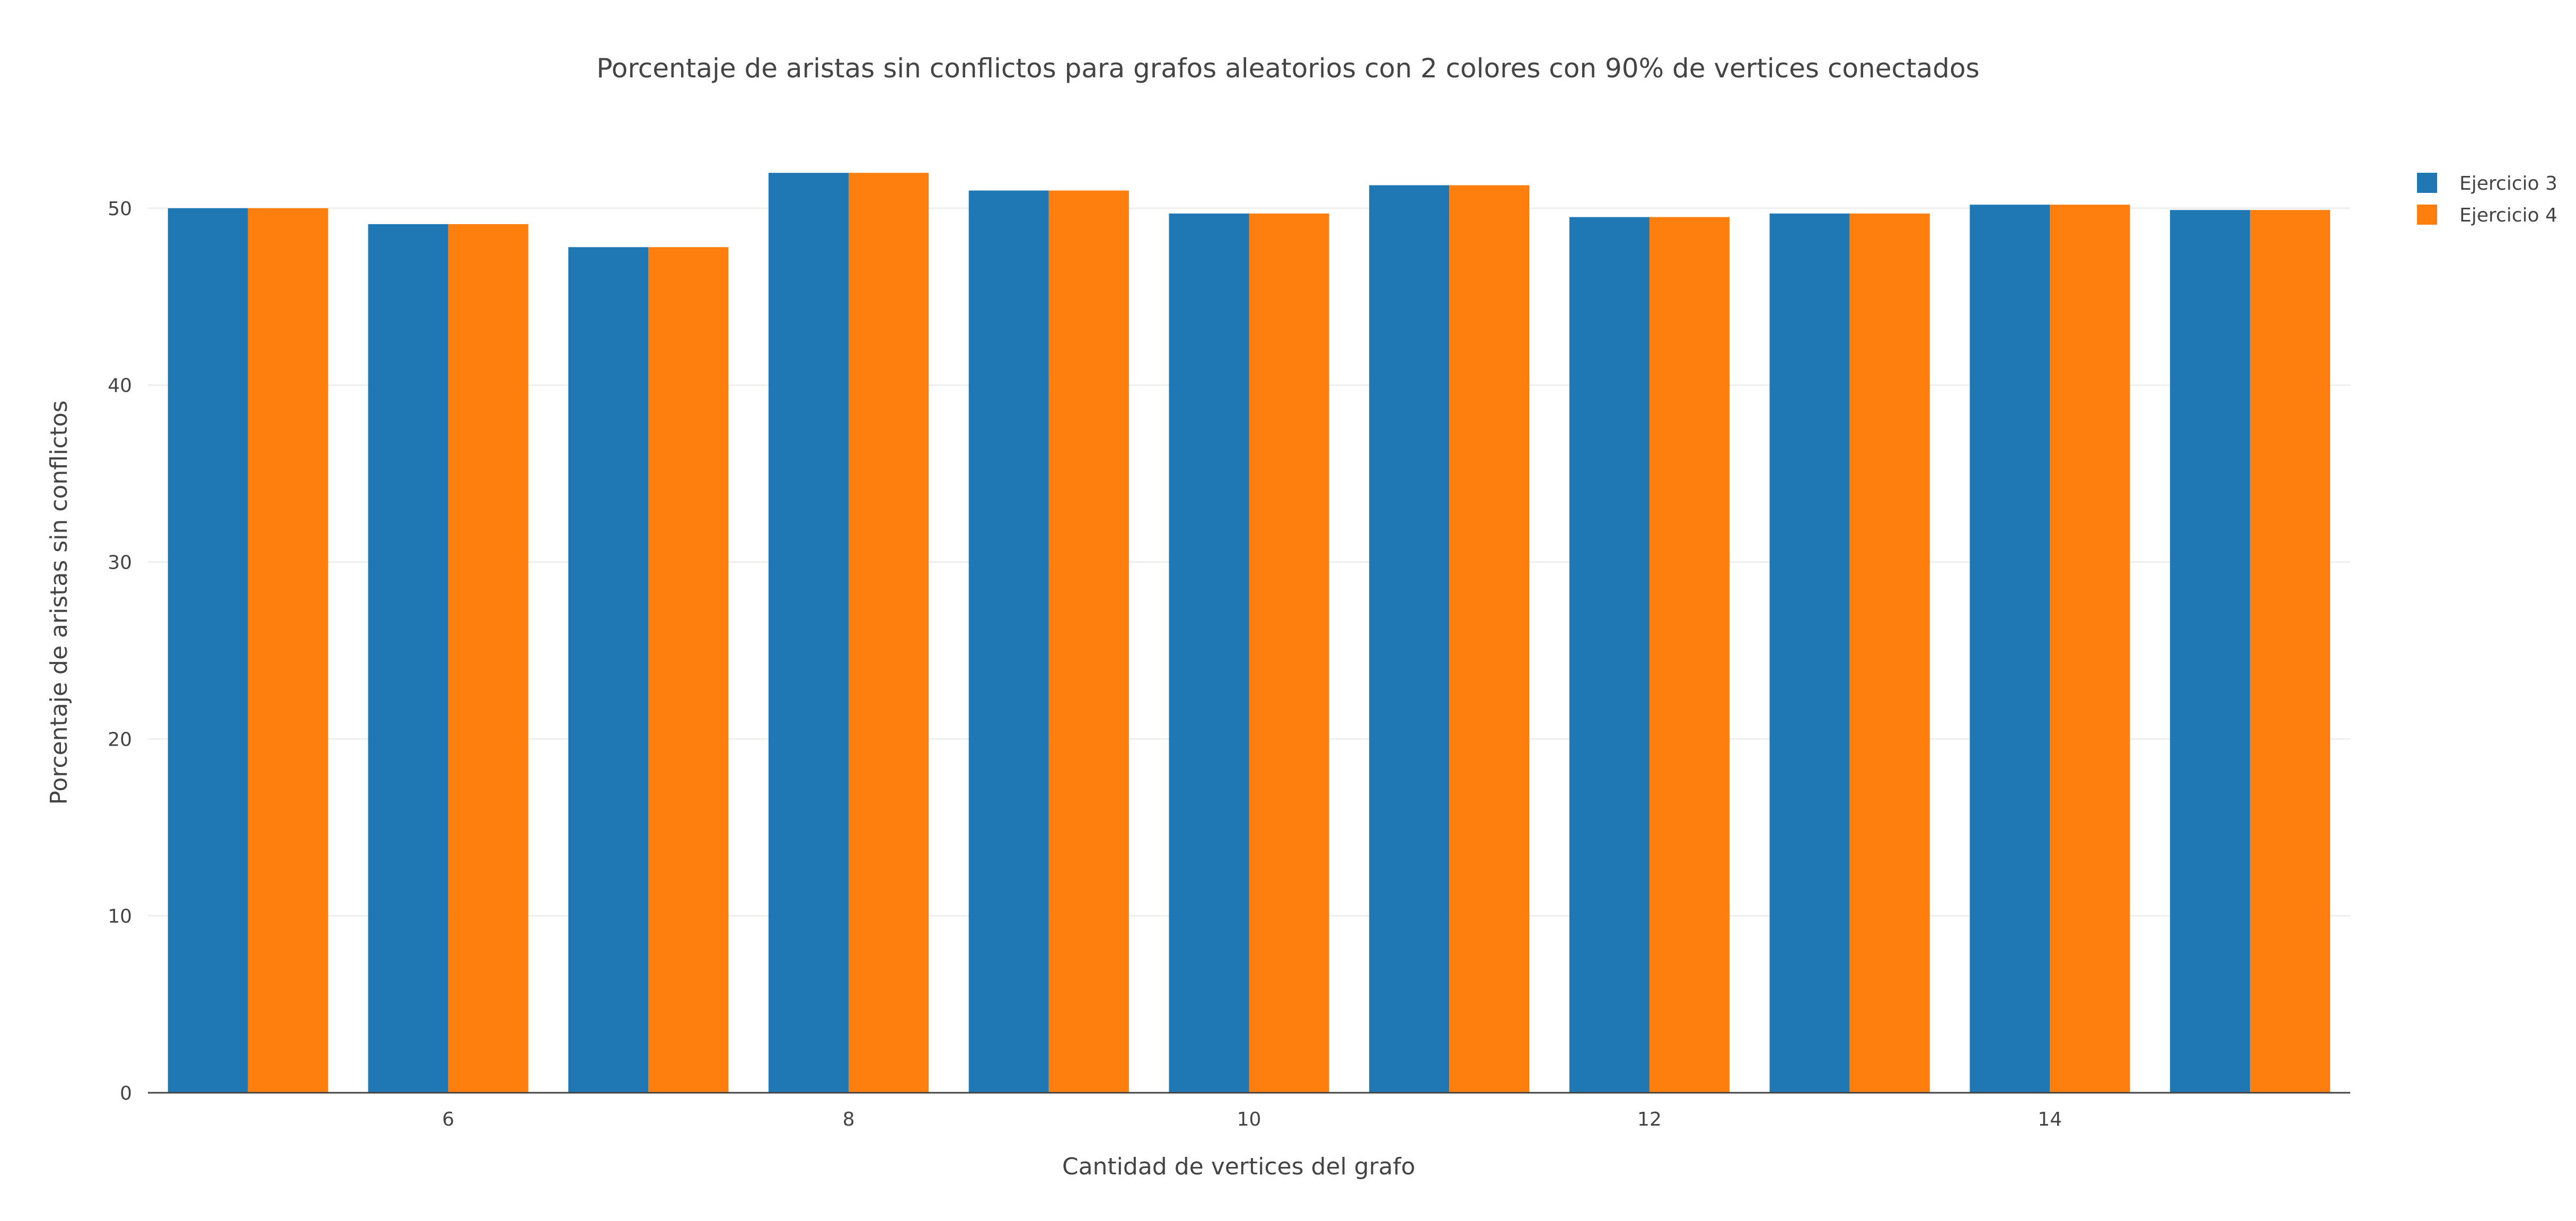 The width and height of the screenshot is (2576, 1221). Describe the element at coordinates (59, 602) in the screenshot. I see `y-axis-title: Porcentaje de aristas sin conflictos` at that location.